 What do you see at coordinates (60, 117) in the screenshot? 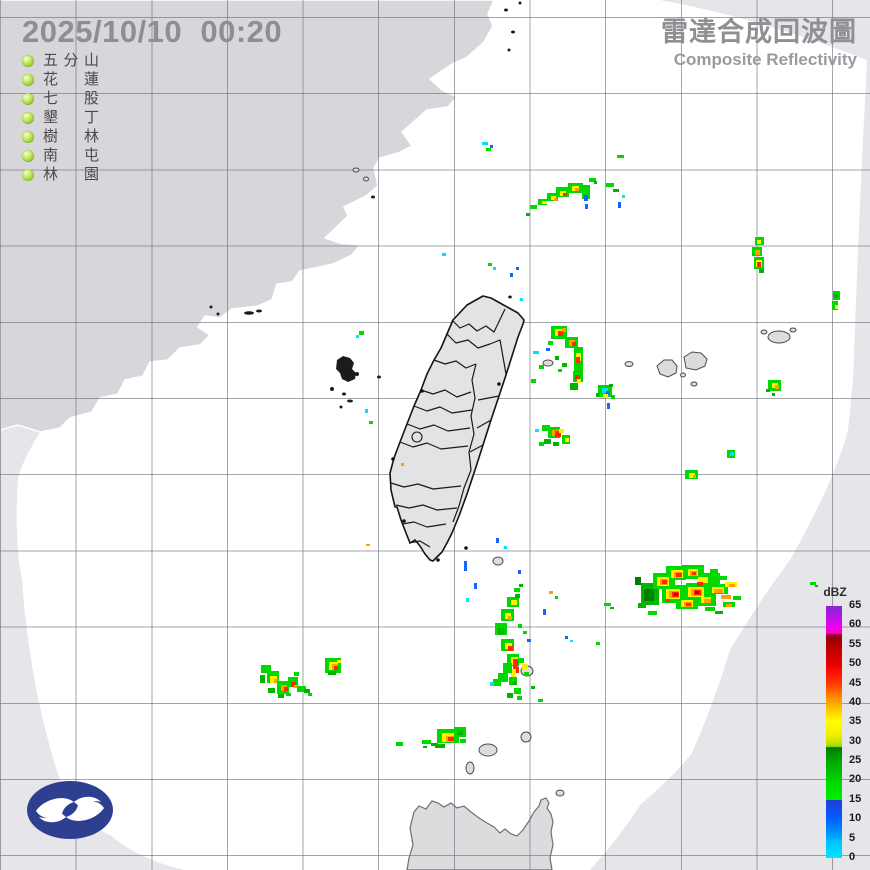
I see `radar-station-list: 五分山花蓮七股墾丁樹林南屯林園` at bounding box center [60, 117].